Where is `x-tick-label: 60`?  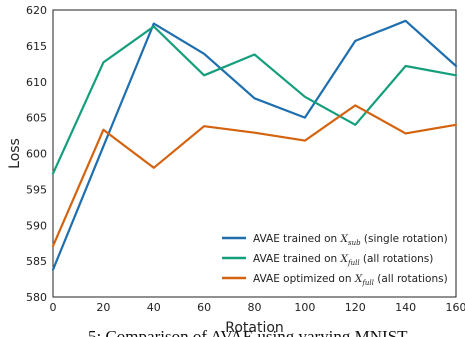 x-tick-label: 60 is located at coordinates (204, 307).